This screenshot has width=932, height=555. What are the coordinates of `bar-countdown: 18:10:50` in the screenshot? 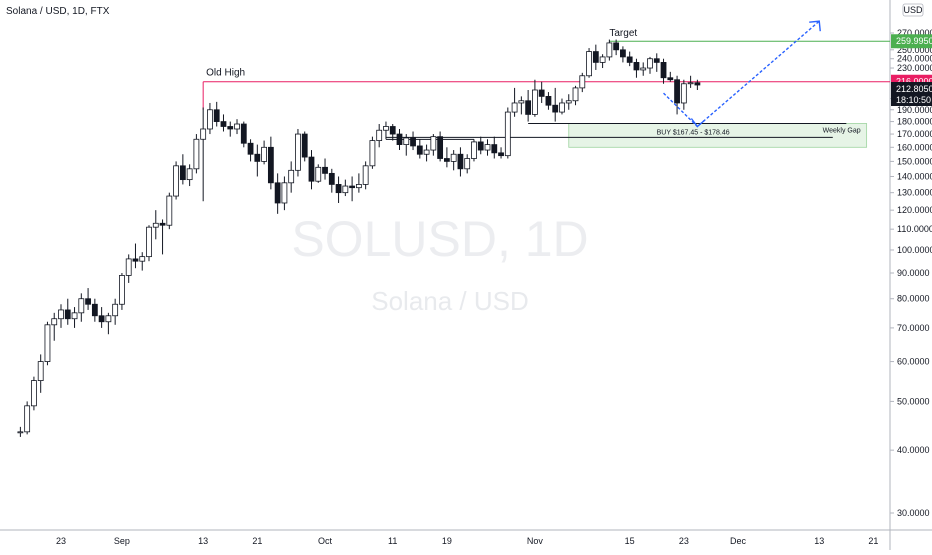 It's located at (913, 100).